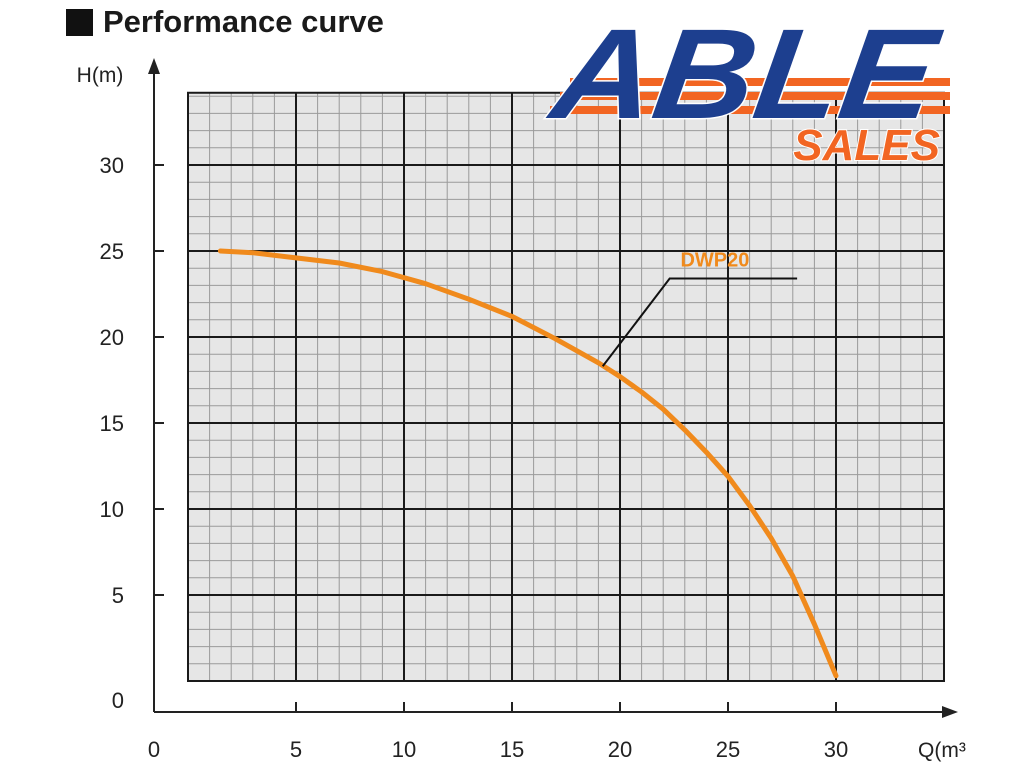 This screenshot has height=768, width=1024. What do you see at coordinates (112, 423) in the screenshot?
I see `y-tick-label: 15` at bounding box center [112, 423].